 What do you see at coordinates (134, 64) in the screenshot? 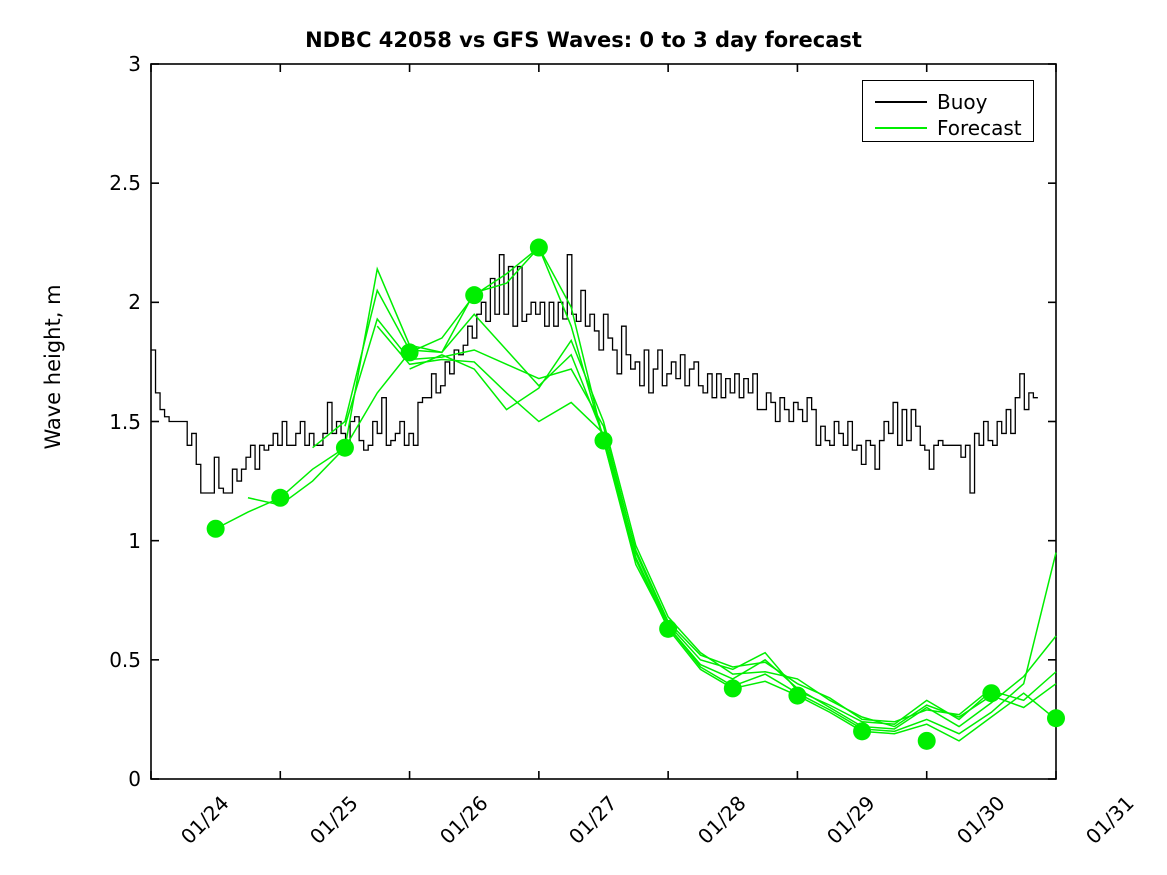
I see `y-tick-label: 3` at bounding box center [134, 64].